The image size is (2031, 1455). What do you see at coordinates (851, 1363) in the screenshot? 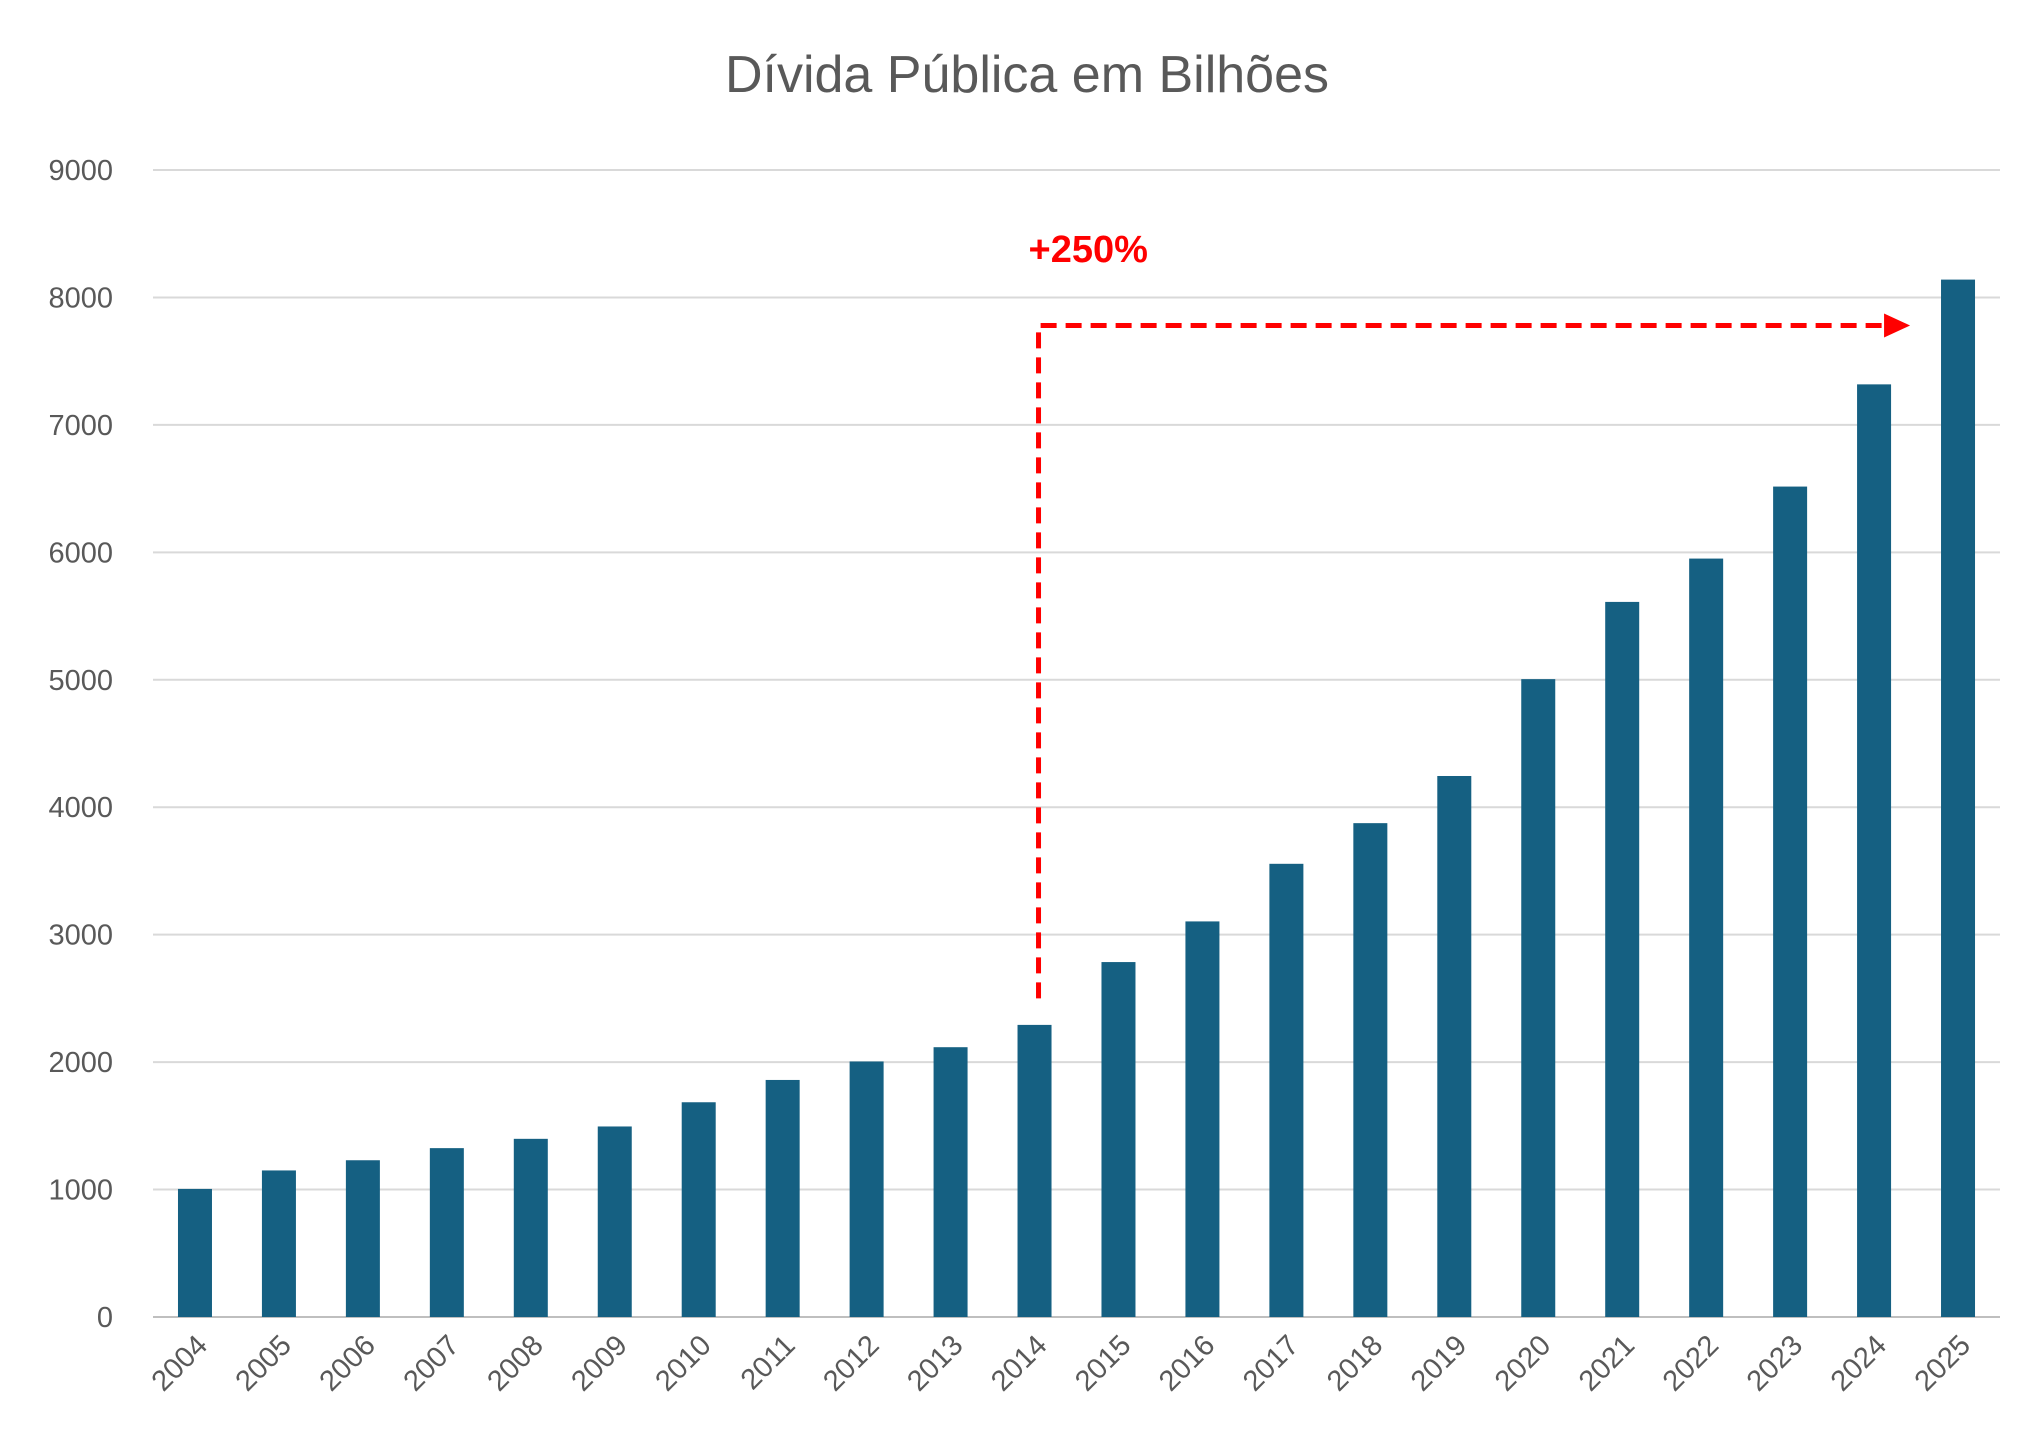
I see `x-tick-label: 2012` at bounding box center [851, 1363].